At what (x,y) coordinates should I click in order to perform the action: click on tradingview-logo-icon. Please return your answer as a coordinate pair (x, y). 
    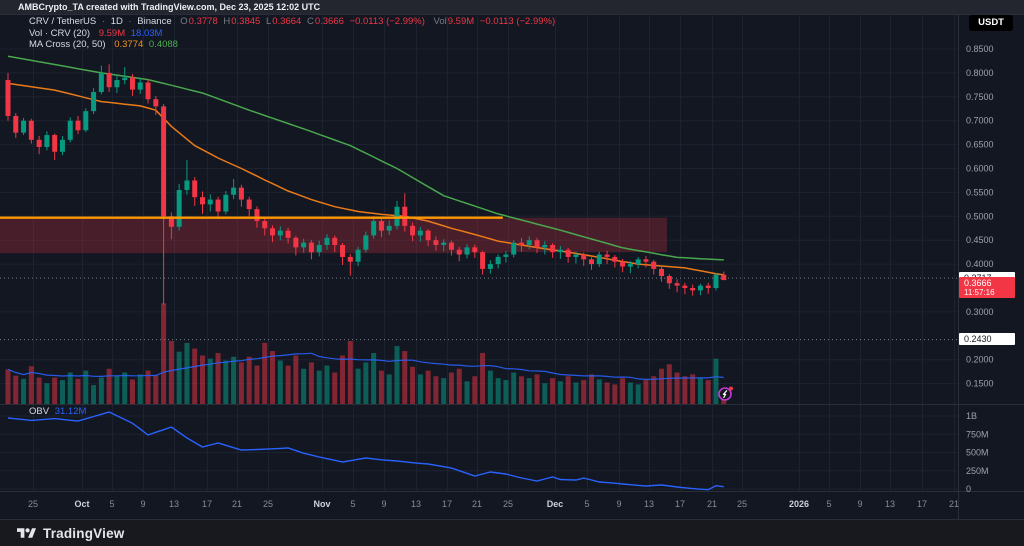
    Looking at the image, I should click on (26, 533).